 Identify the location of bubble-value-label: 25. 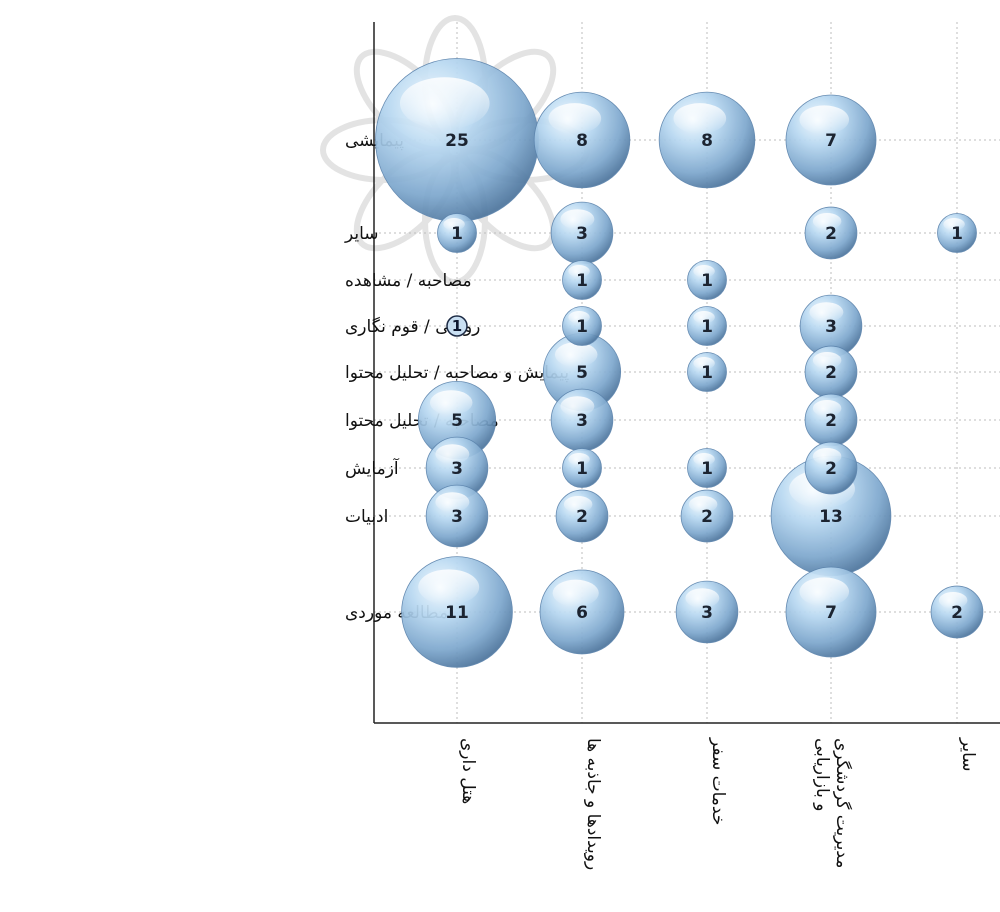
(457, 141).